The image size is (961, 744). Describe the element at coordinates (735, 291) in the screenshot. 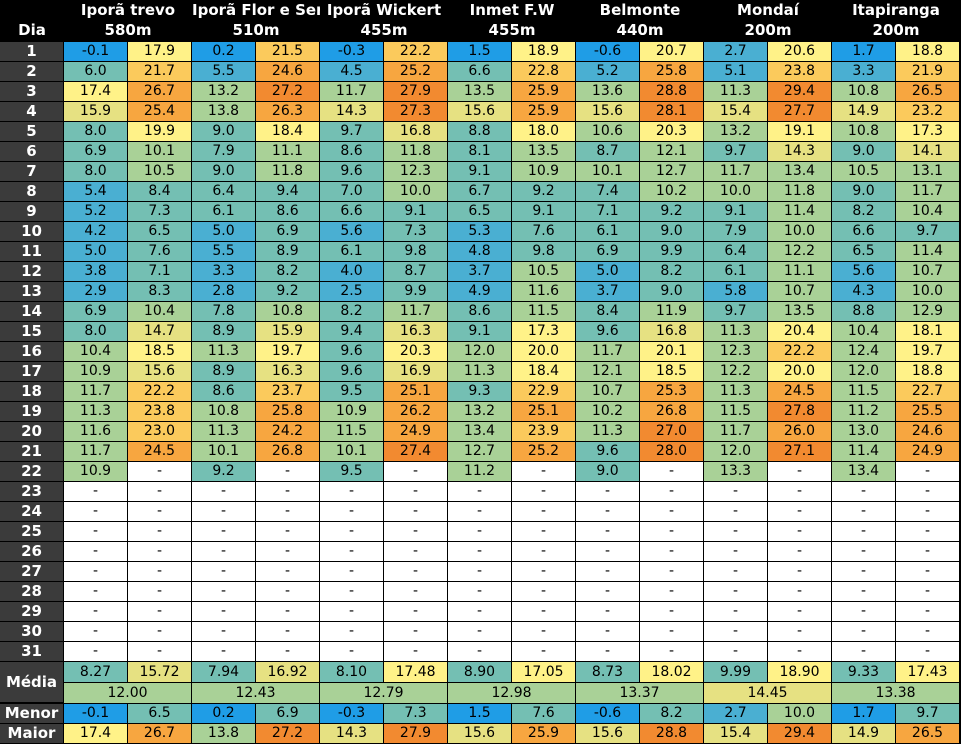

I see `min-temp-cell: 5.8` at that location.